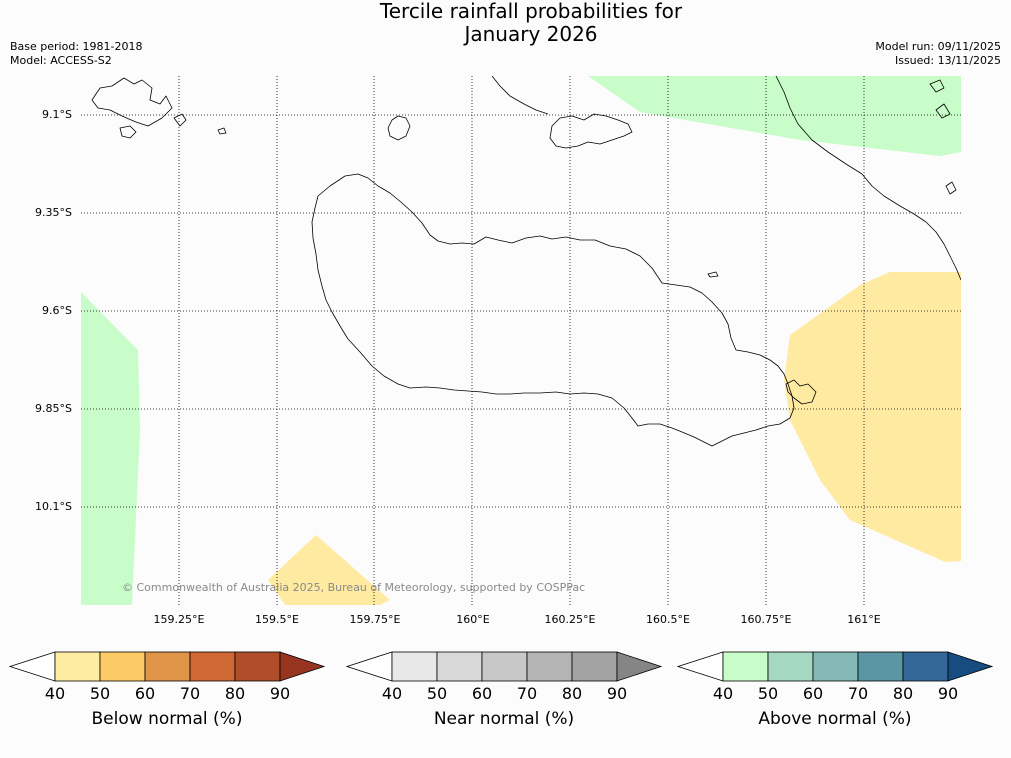  I want to click on colorbar-above-arrow-high, so click(970, 666).